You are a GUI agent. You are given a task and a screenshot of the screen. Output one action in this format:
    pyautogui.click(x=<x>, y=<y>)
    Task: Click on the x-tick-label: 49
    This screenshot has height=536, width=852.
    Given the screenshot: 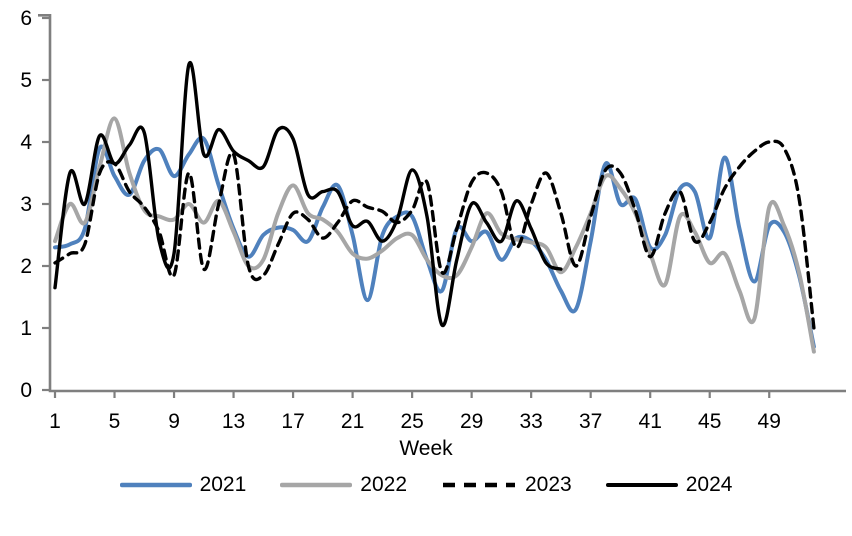 What is the action you would take?
    pyautogui.click(x=769, y=421)
    